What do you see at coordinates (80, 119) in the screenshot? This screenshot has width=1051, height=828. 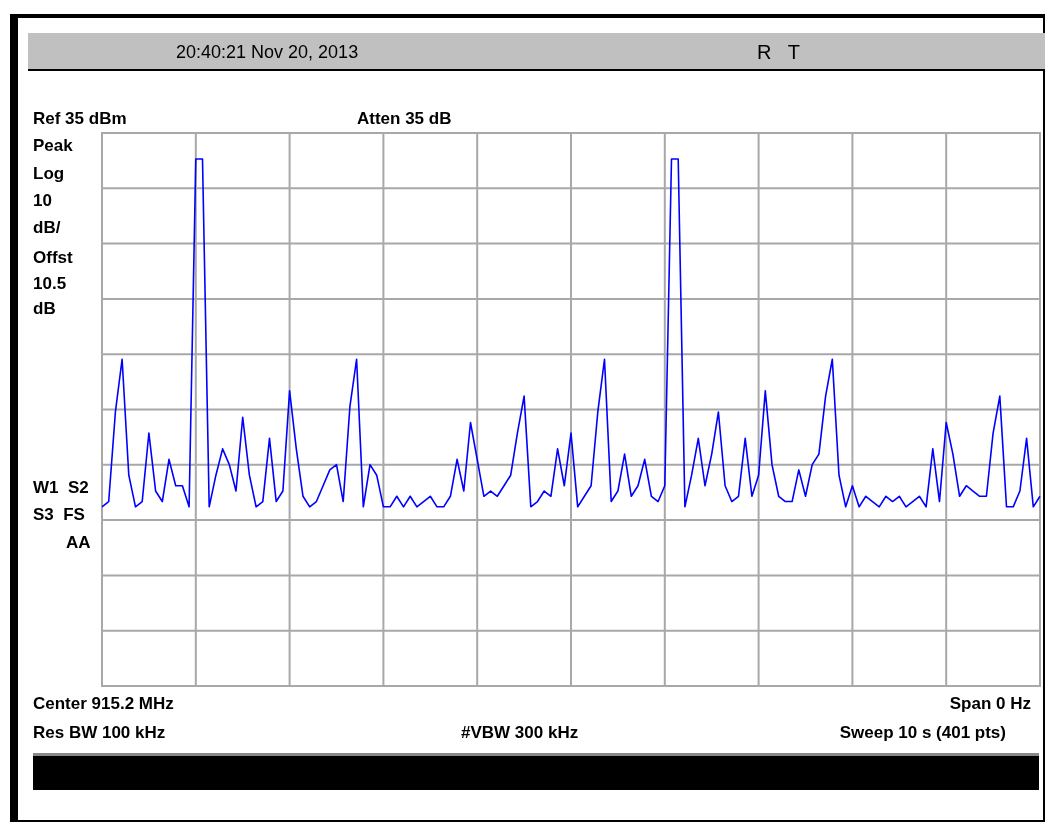 I see `text: Ref 35 dBm` at bounding box center [80, 119].